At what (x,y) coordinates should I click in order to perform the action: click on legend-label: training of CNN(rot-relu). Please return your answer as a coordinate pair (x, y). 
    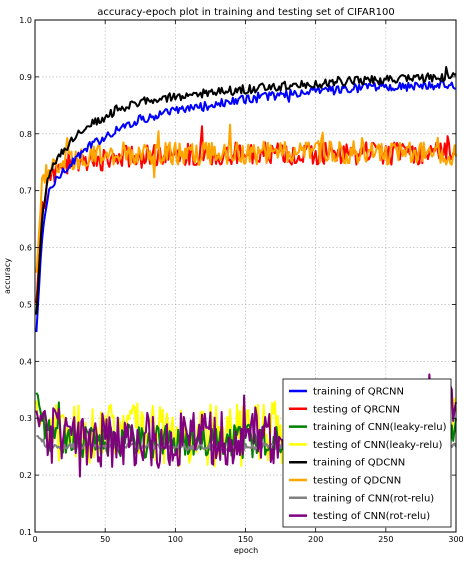
    Looking at the image, I should click on (373, 498).